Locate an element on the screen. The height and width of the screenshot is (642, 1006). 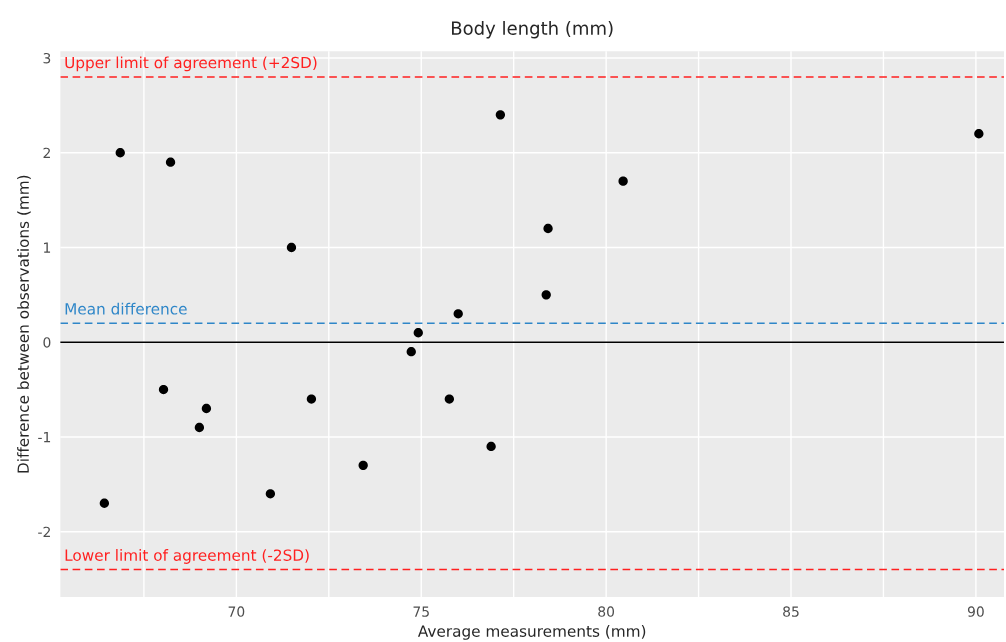
y-axis-title: Difference between observations (mm) is located at coordinates (24, 324).